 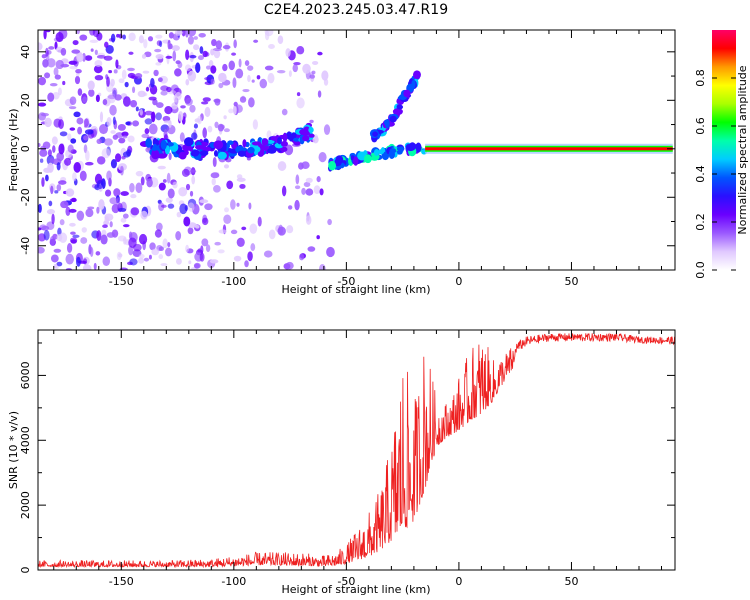 I want to click on colorbar-tick-label: 0.4, so click(x=700, y=174).